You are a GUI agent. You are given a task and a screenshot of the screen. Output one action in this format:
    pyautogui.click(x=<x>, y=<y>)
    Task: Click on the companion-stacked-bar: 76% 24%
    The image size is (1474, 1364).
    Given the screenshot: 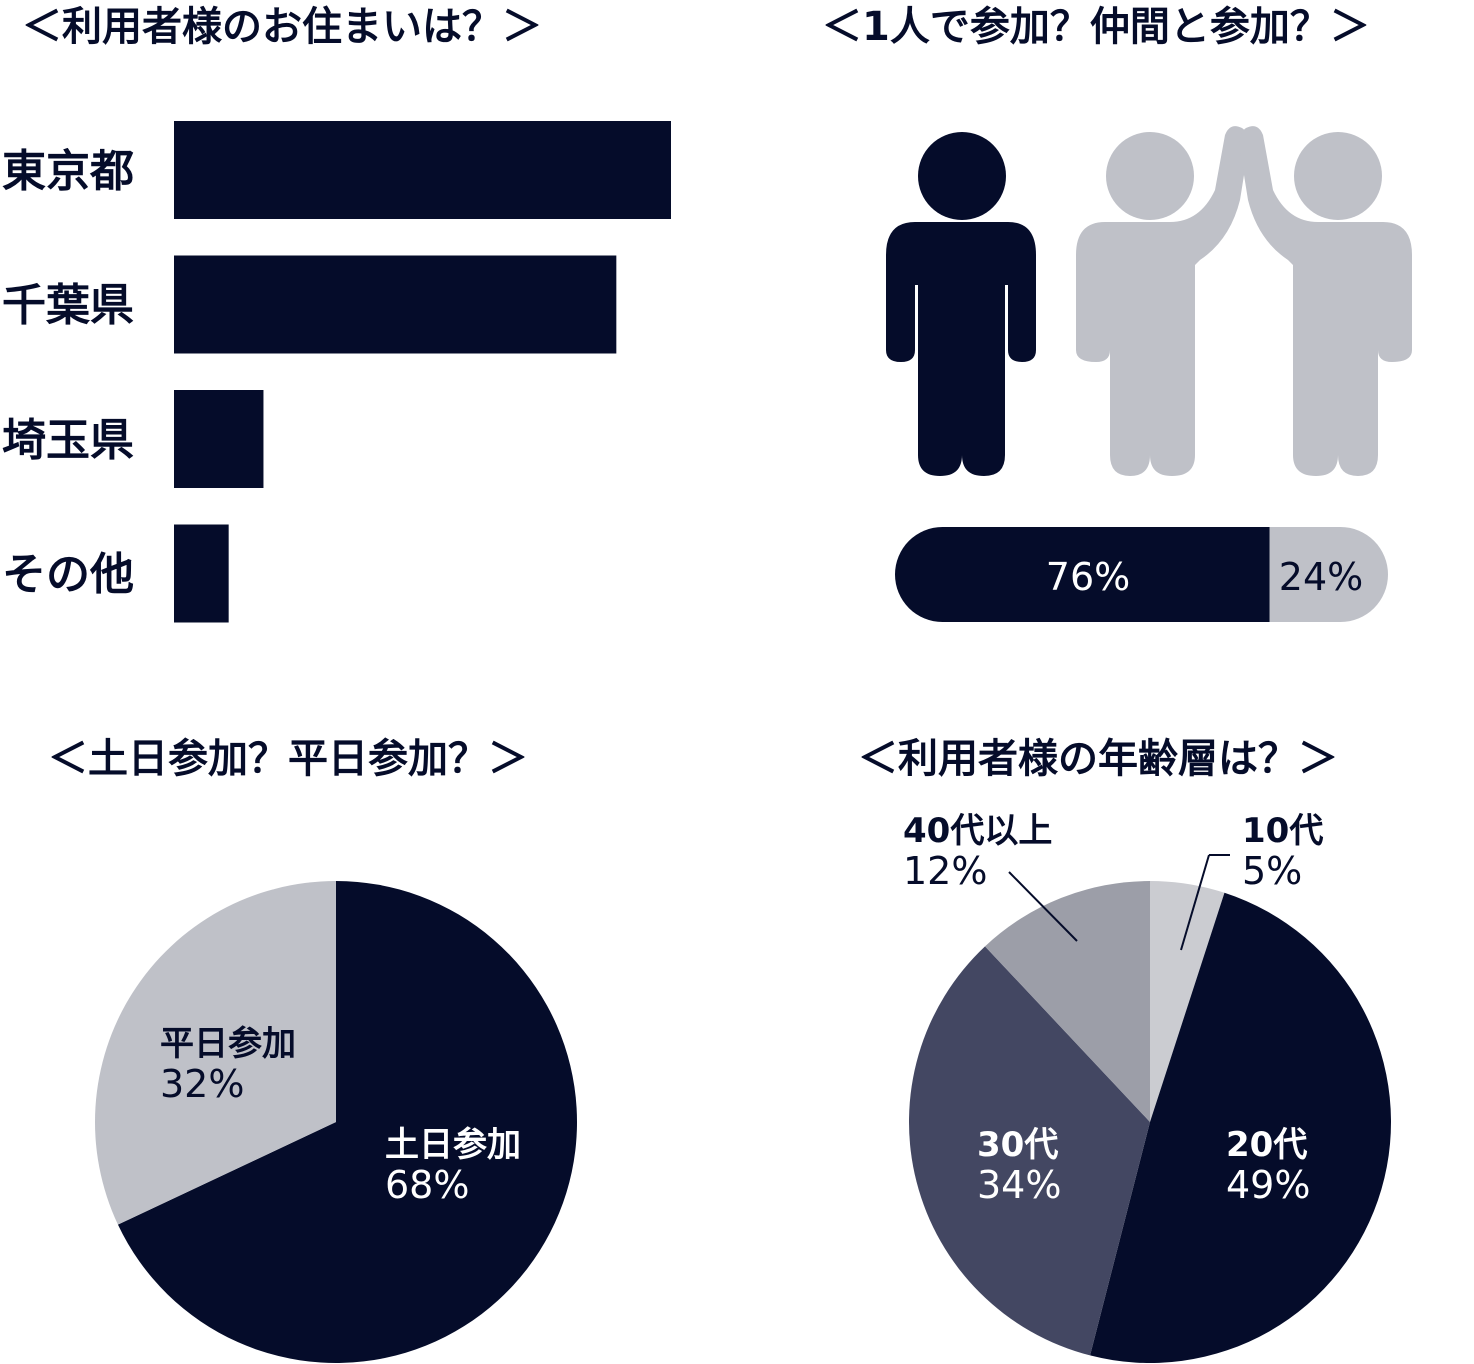 What is the action you would take?
    pyautogui.click(x=1141, y=574)
    